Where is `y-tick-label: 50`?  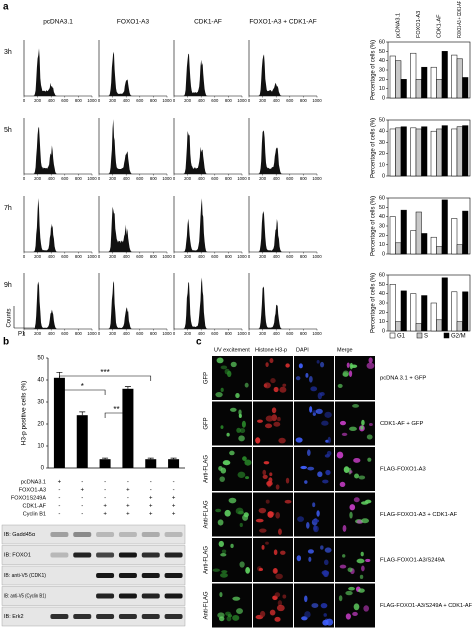
y-tick-label: 50 is located at coordinates (382, 285).